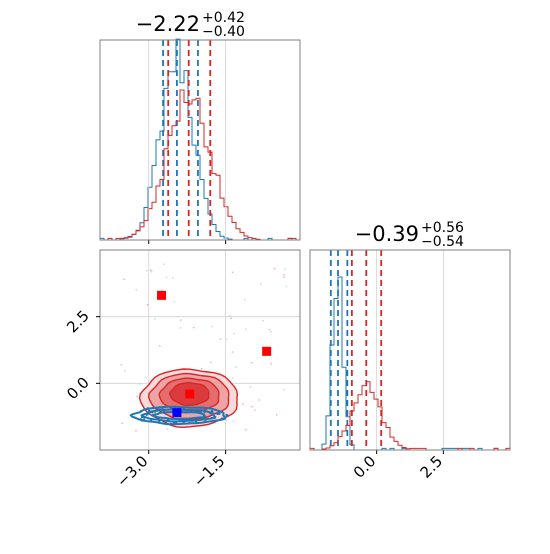 The width and height of the screenshot is (550, 554). What do you see at coordinates (387, 234) in the screenshot?
I see `title-param2-main: −0.39` at bounding box center [387, 234].